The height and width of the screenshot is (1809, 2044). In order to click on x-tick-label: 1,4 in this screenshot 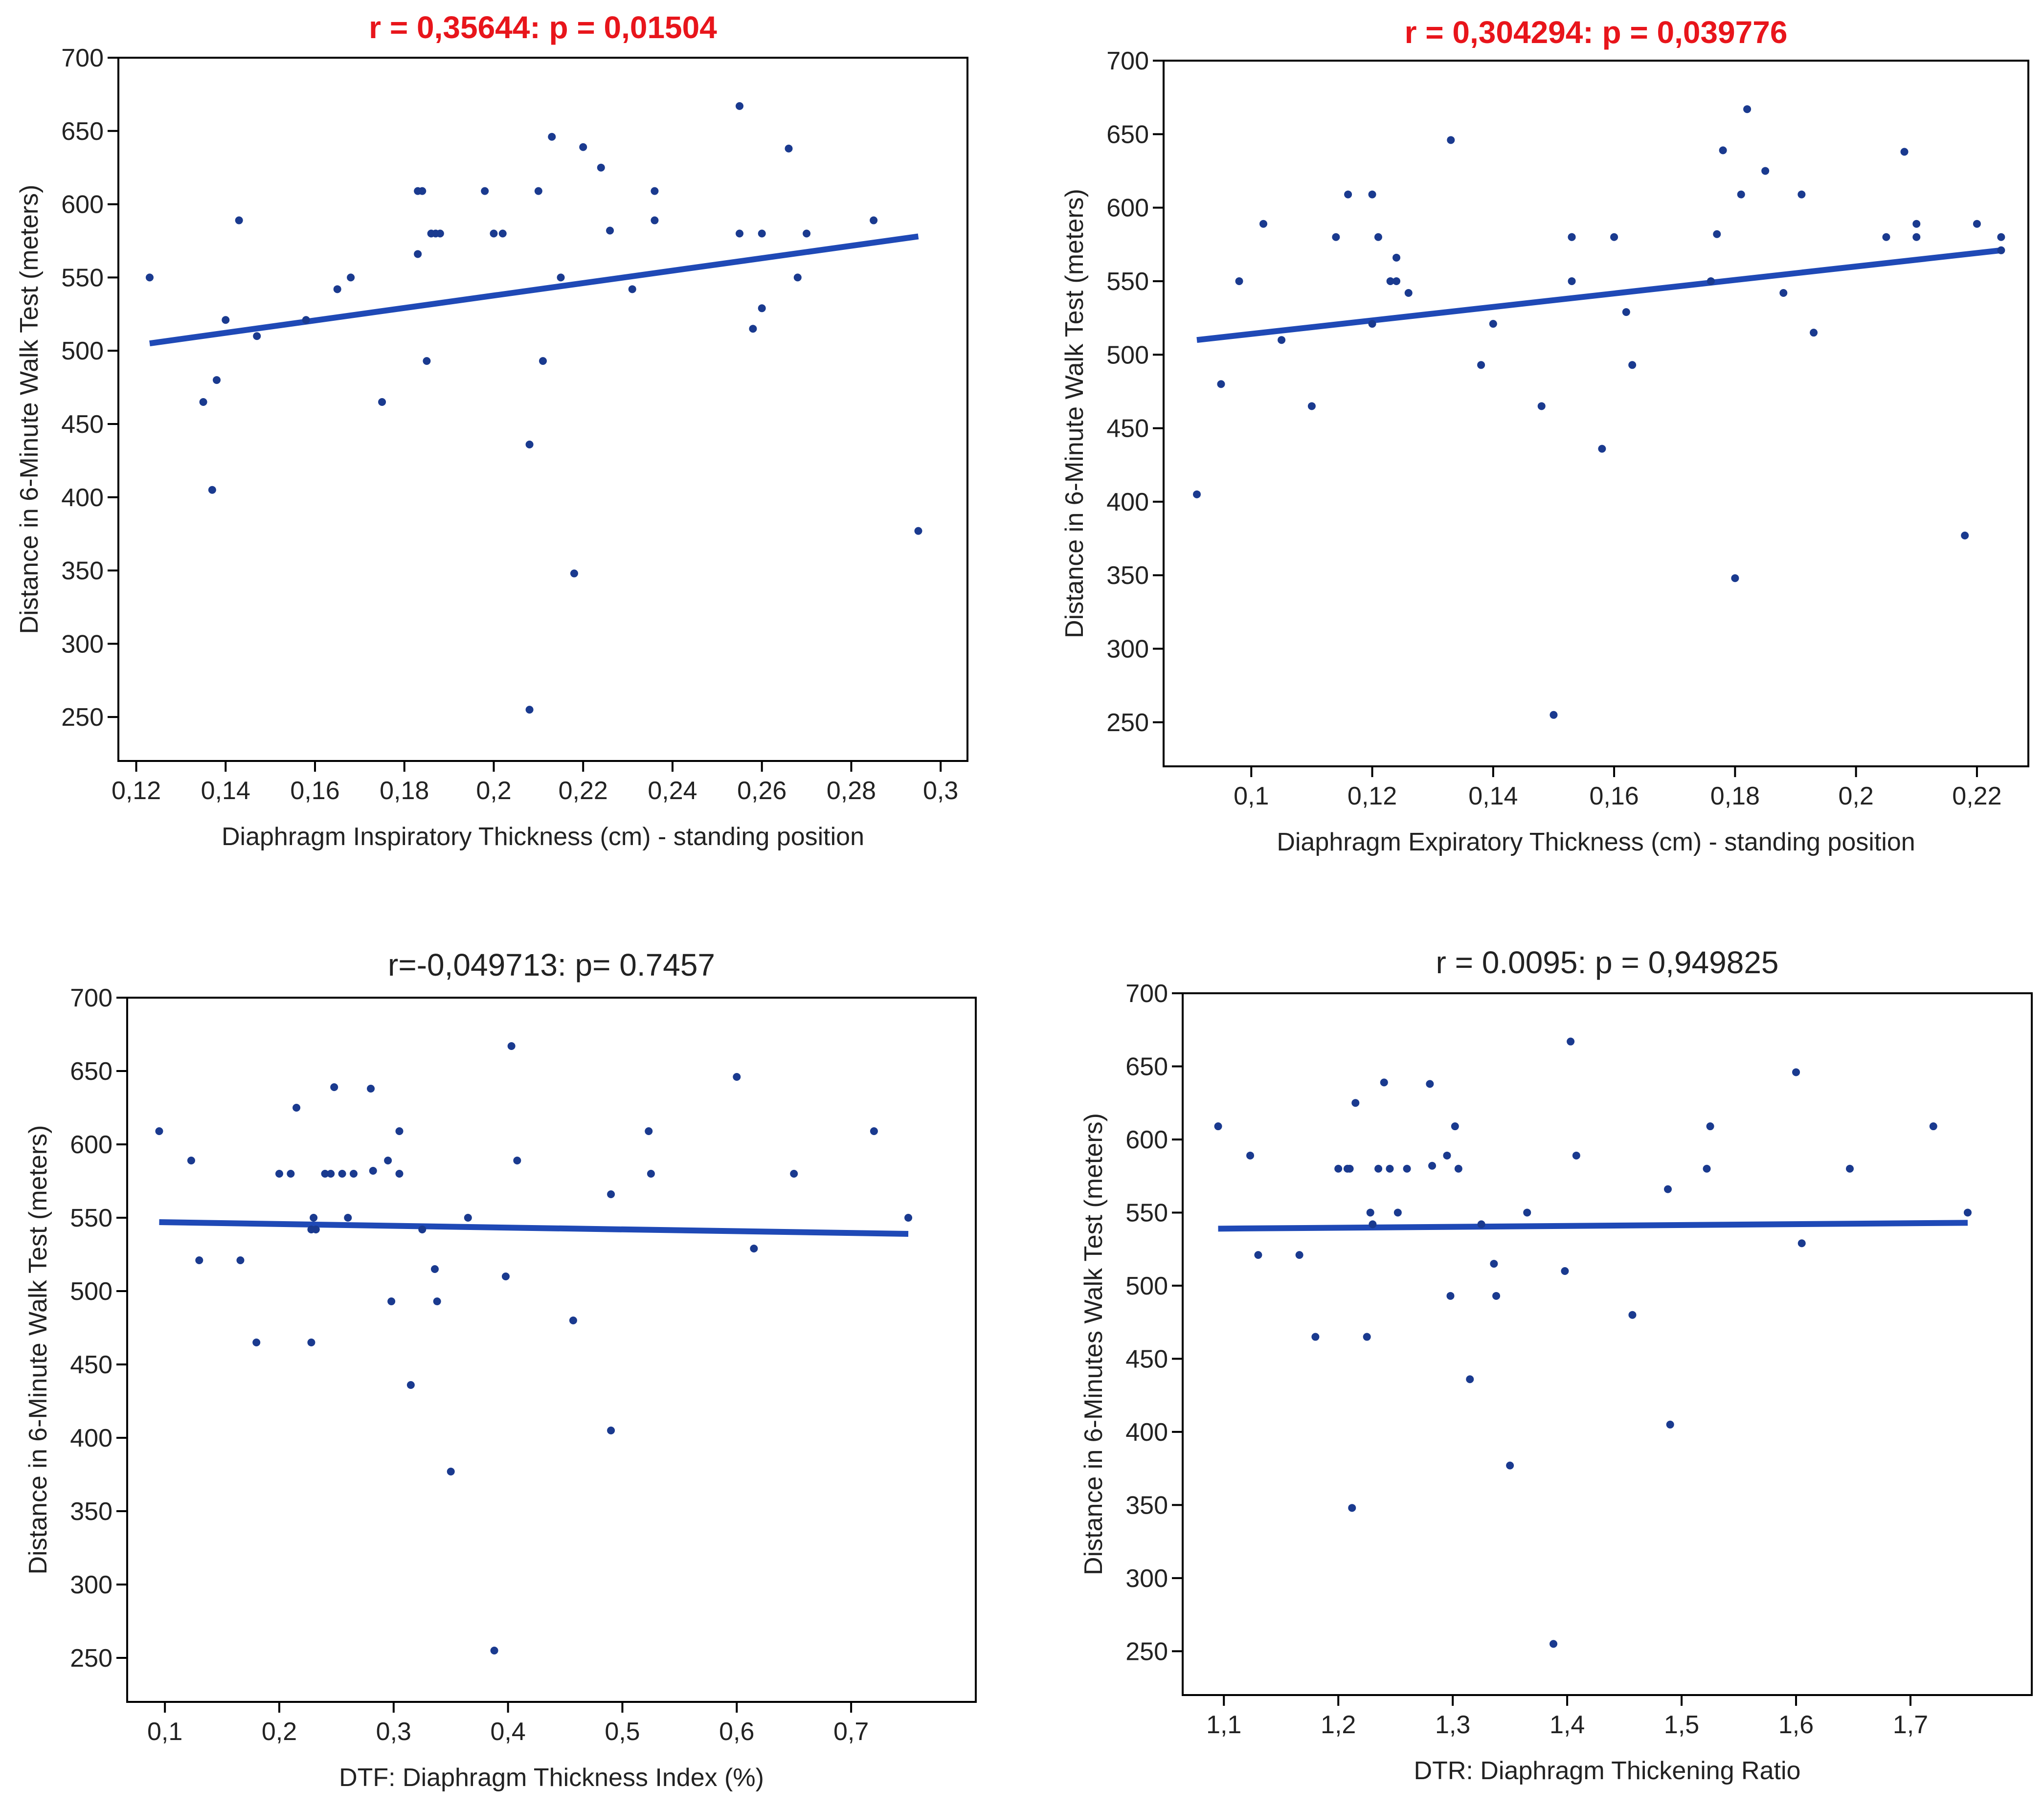, I will do `click(1567, 1725)`.